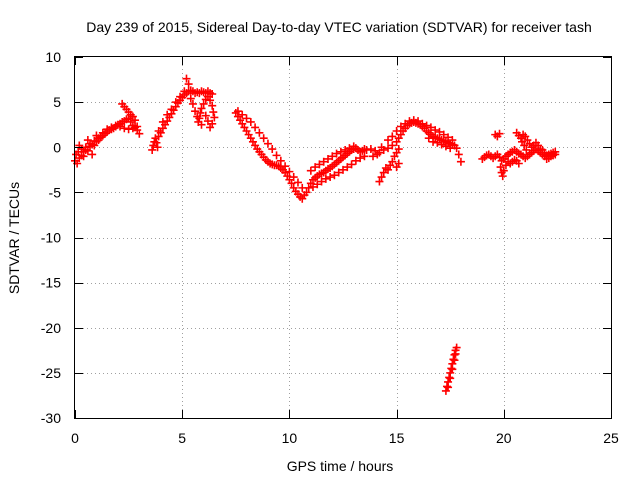 Image resolution: width=640 pixels, height=480 pixels. What do you see at coordinates (55, 192) in the screenshot?
I see `y-tick-label: -5` at bounding box center [55, 192].